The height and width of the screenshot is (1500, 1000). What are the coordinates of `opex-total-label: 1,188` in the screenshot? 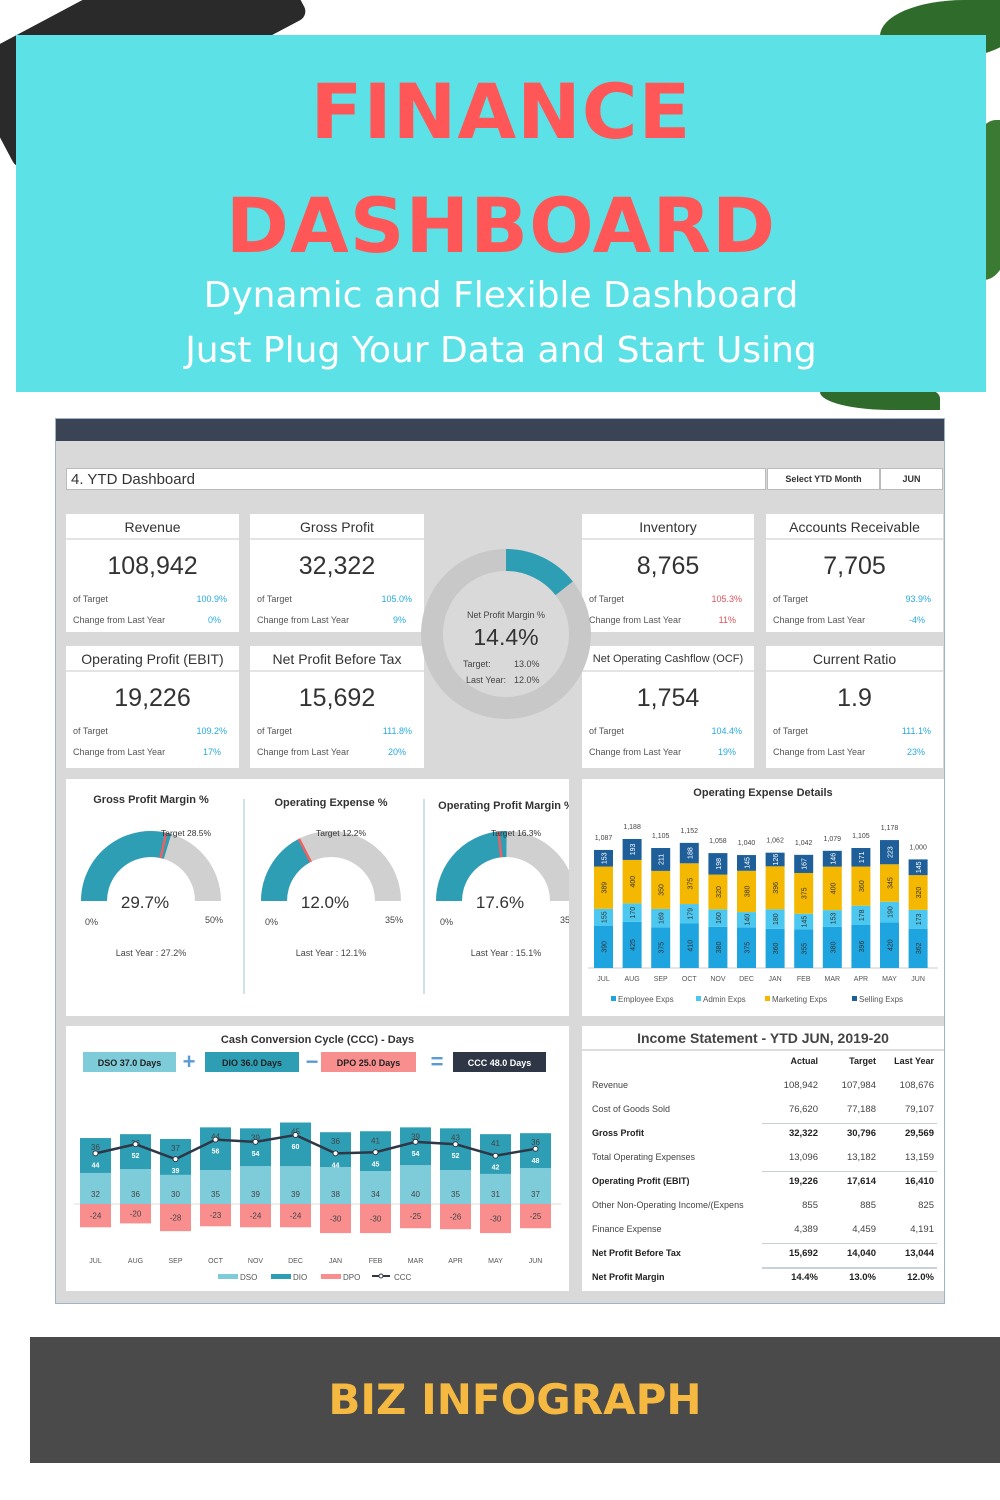 It's located at (632, 827).